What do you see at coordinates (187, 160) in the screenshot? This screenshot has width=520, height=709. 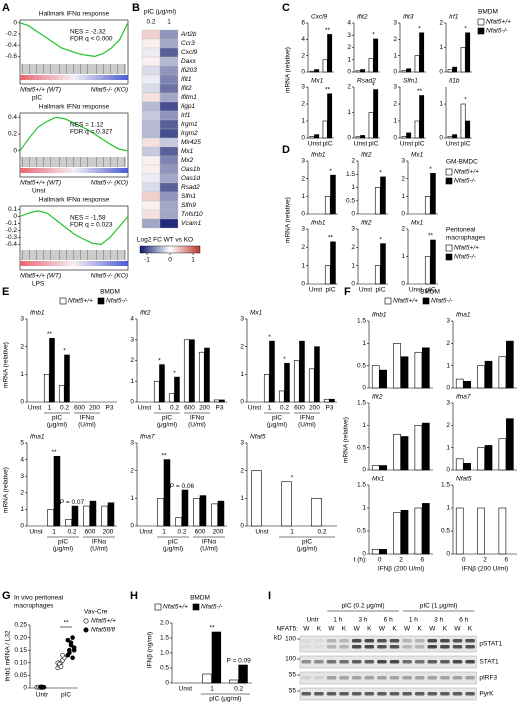 I see `gene-label: Mx2` at bounding box center [187, 160].